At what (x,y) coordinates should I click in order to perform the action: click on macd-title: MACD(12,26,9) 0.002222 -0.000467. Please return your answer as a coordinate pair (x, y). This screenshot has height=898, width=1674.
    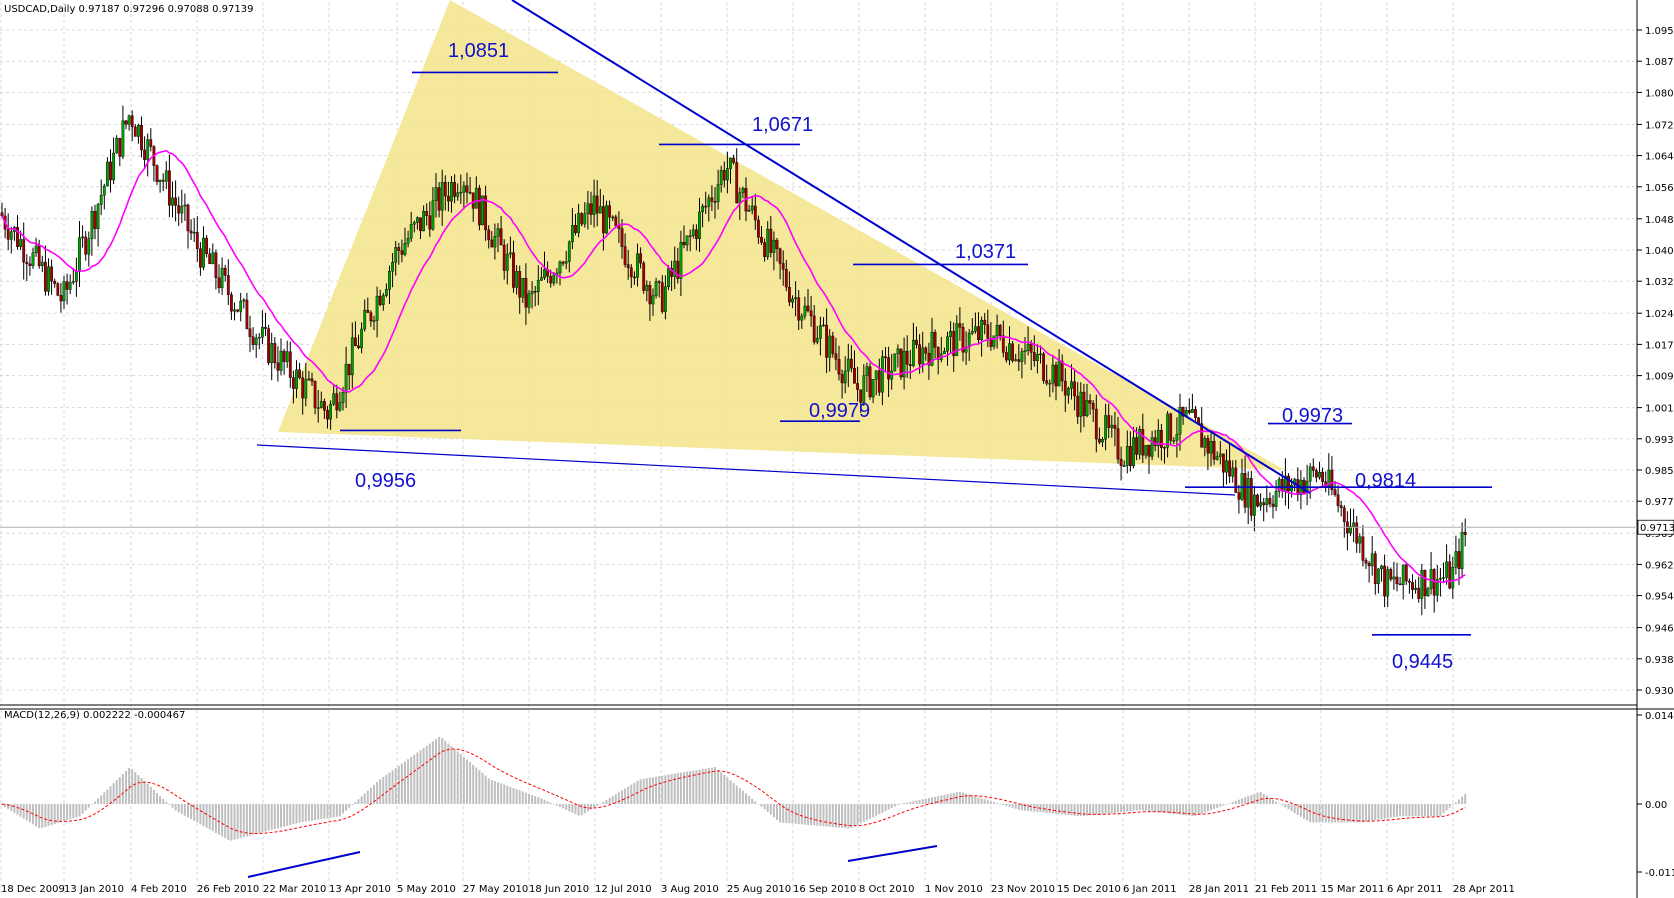
    Looking at the image, I should click on (94, 715).